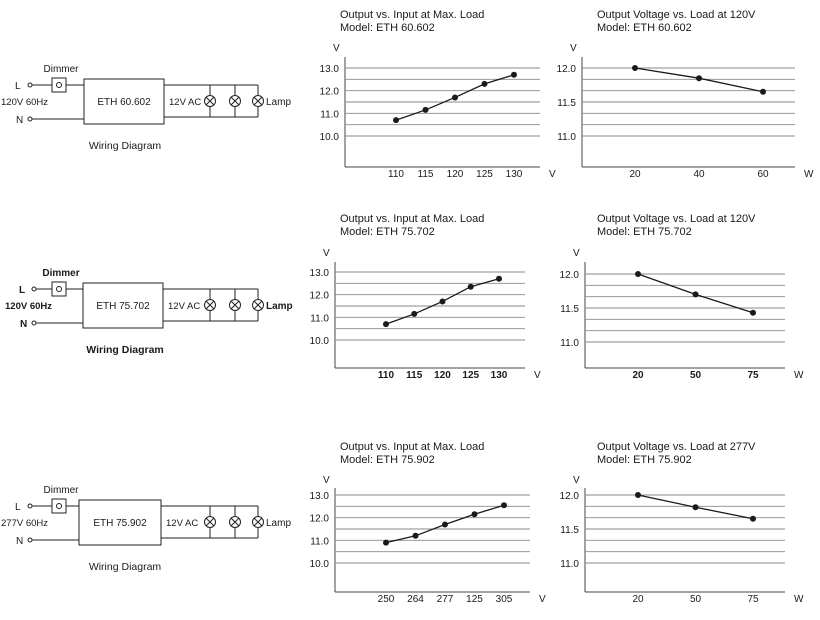  Describe the element at coordinates (699, 174) in the screenshot. I see `x-tick-label: 40` at that location.